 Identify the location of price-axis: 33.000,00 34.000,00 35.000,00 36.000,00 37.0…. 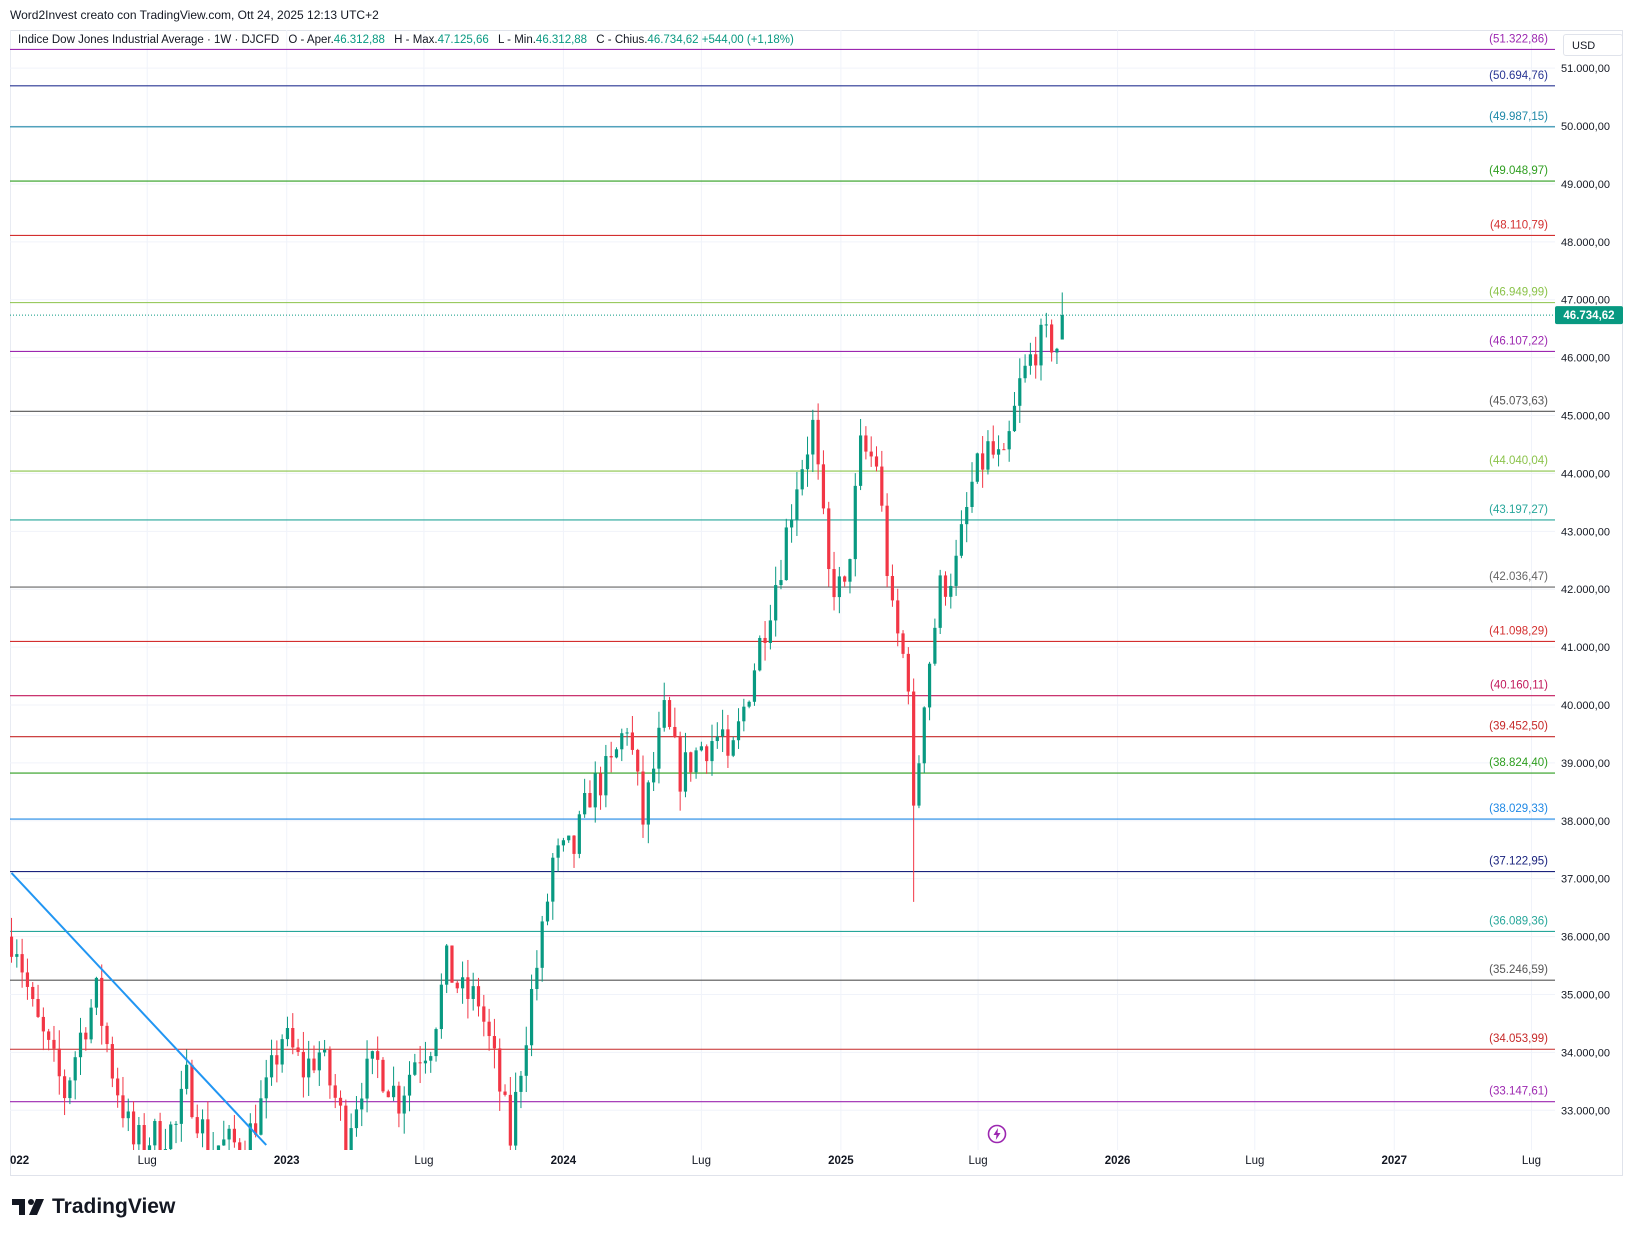
(1585, 590).